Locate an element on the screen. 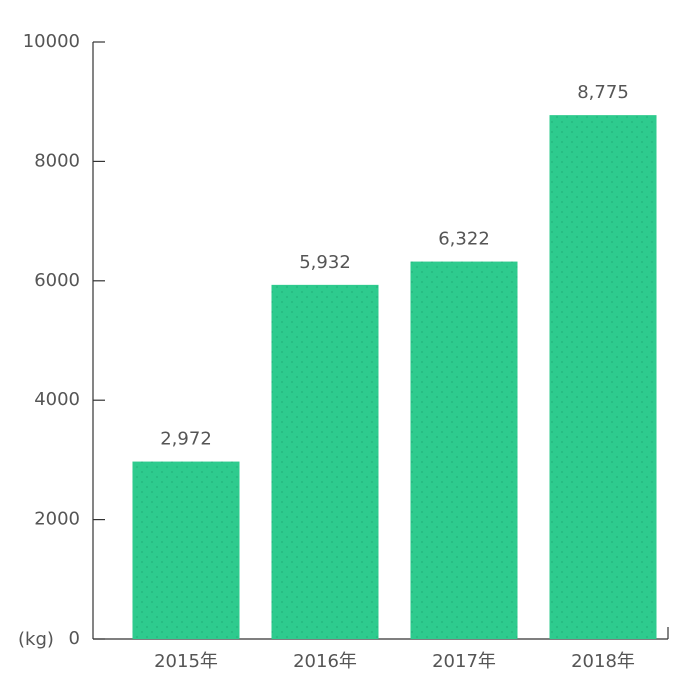 Image resolution: width=688 pixels, height=688 pixels. y-tick-label: 4000 is located at coordinates (57, 399).